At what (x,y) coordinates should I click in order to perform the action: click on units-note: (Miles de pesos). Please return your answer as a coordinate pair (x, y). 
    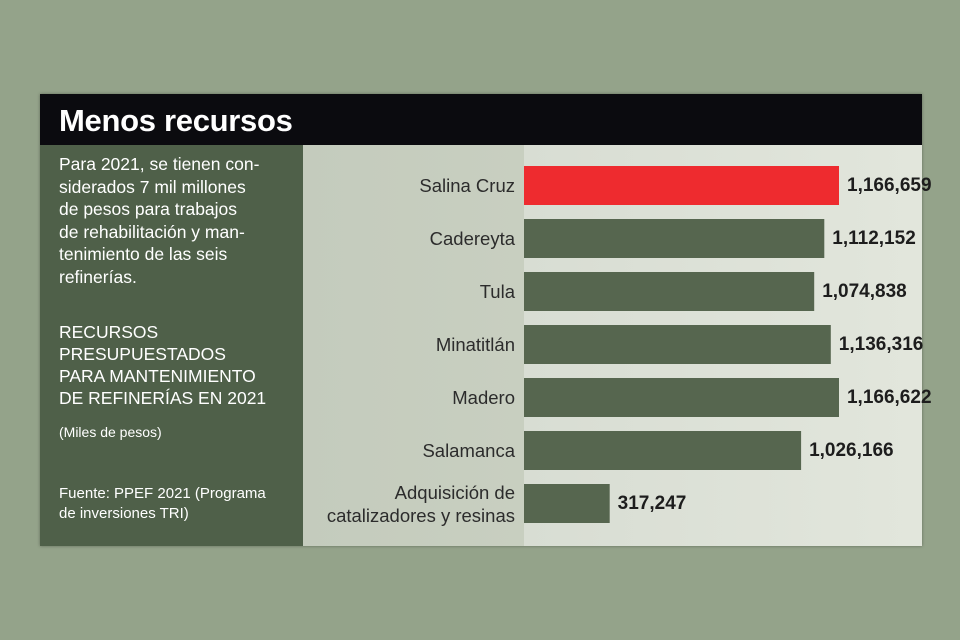
    Looking at the image, I should click on (110, 432).